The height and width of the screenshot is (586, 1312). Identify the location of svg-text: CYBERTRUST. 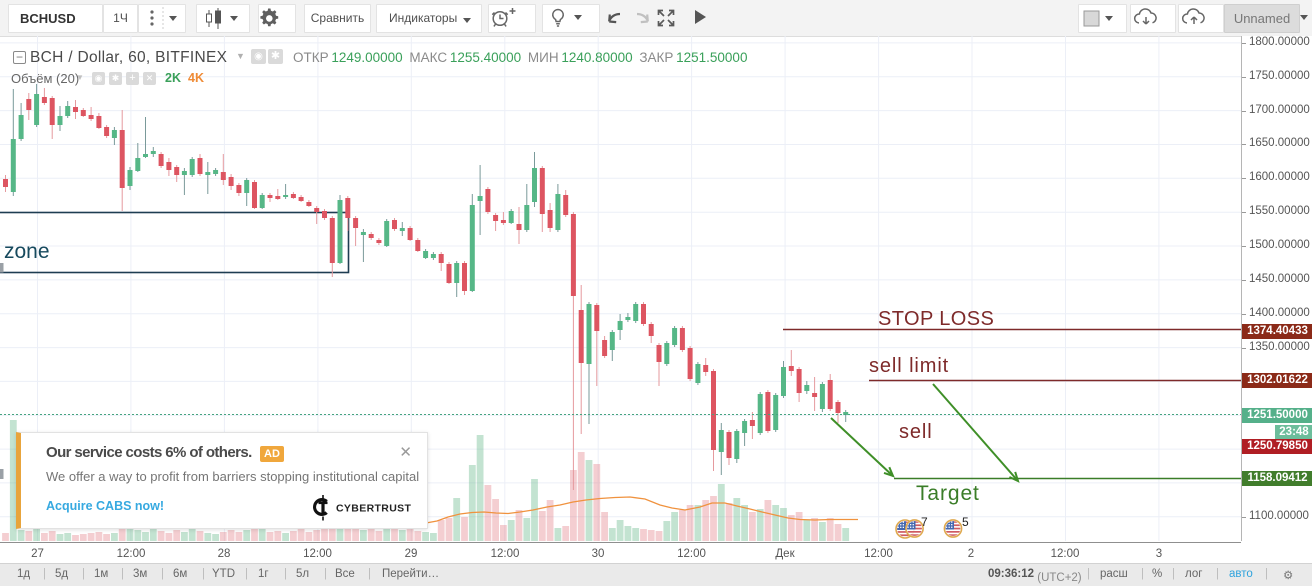
(373, 509).